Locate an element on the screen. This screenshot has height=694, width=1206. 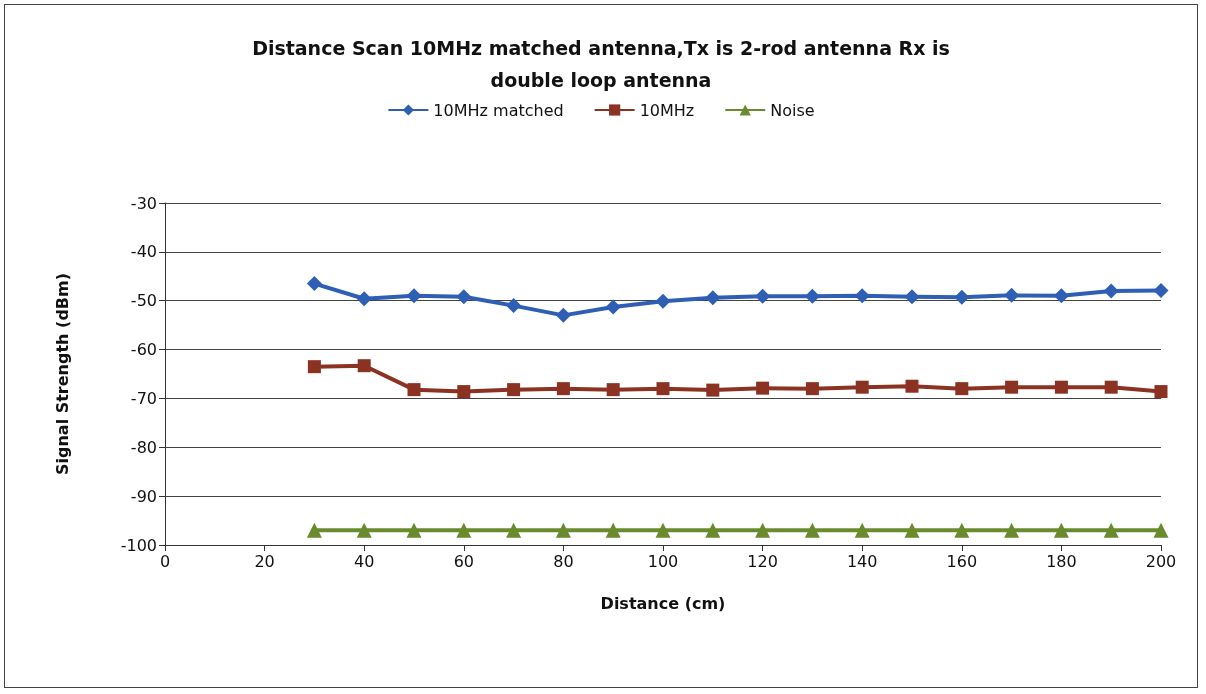
legend-label: Noise is located at coordinates (792, 110).